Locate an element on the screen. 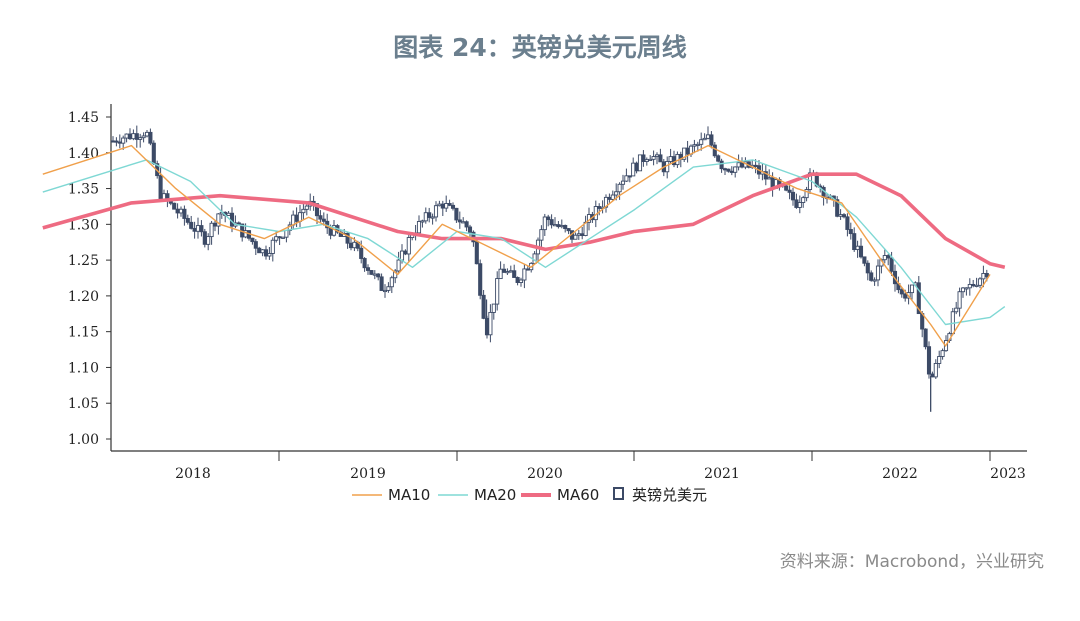 The width and height of the screenshot is (1080, 621). legend-label: MA10 is located at coordinates (409, 495).